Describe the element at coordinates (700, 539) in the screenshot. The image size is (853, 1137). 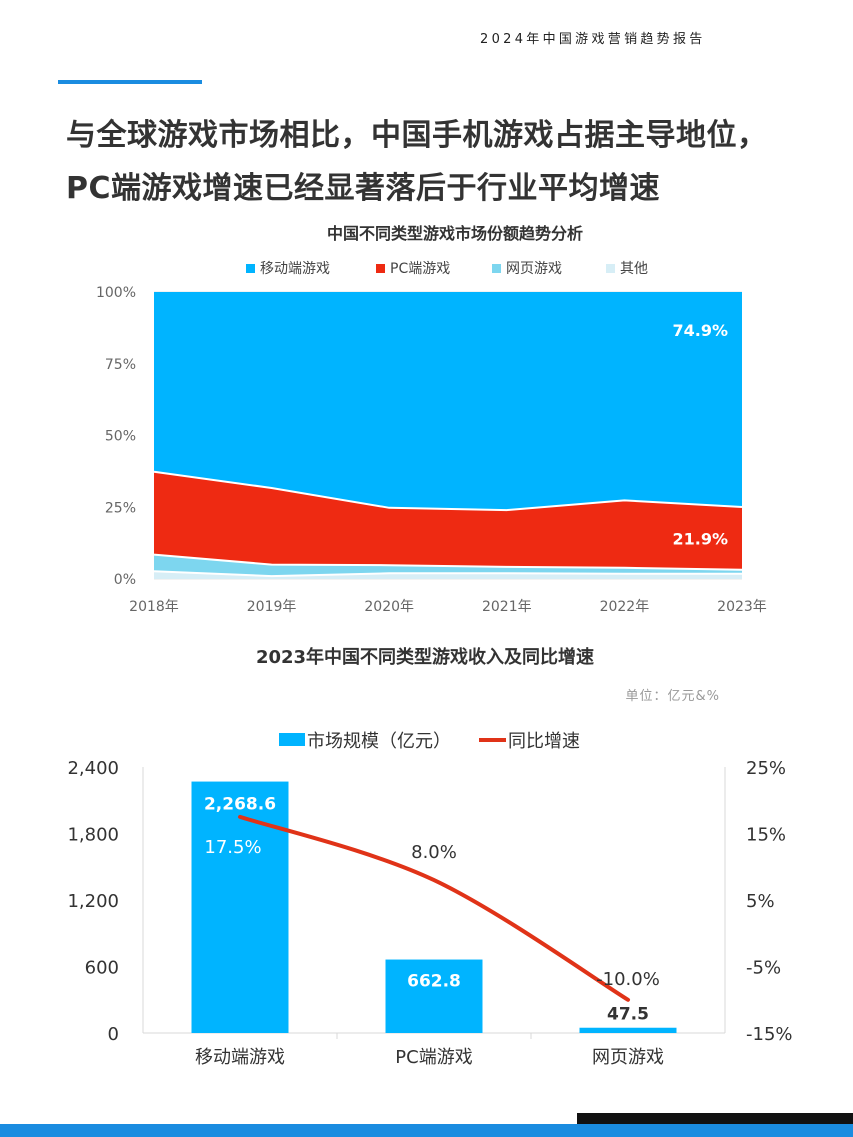
I see `chart1-annotation-pc: 21.9%` at that location.